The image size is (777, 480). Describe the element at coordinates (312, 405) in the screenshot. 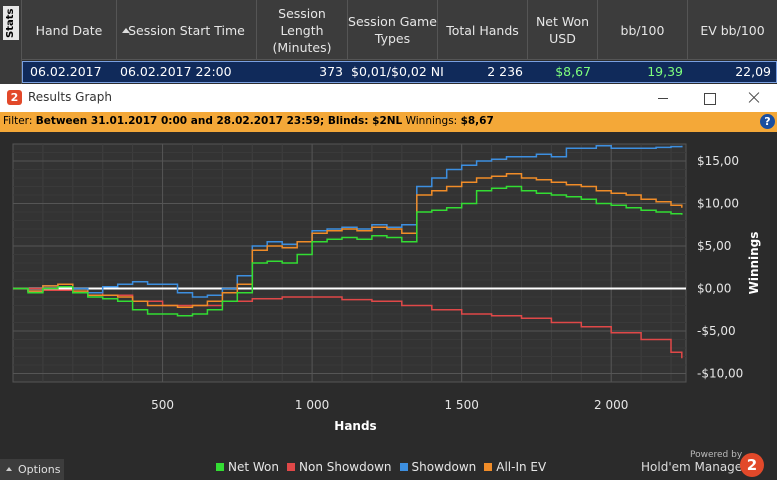

I see `x-tick-label: 1 000` at that location.